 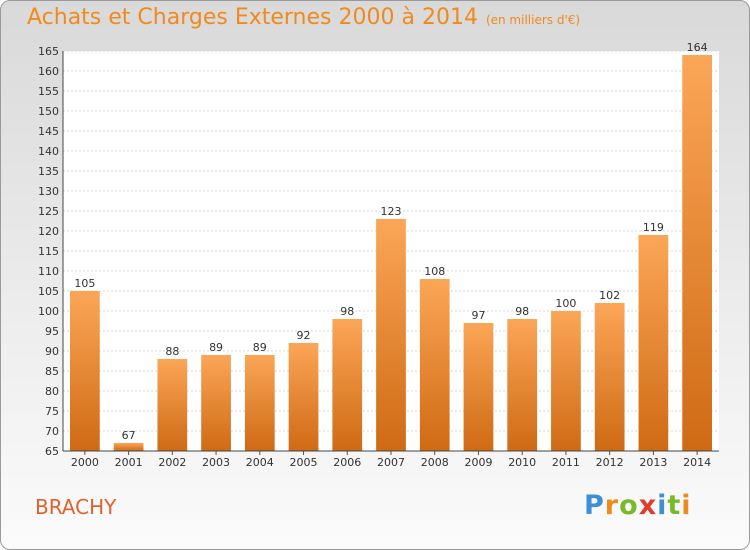 What do you see at coordinates (48, 211) in the screenshot?
I see `y-tick-label: 125` at bounding box center [48, 211].